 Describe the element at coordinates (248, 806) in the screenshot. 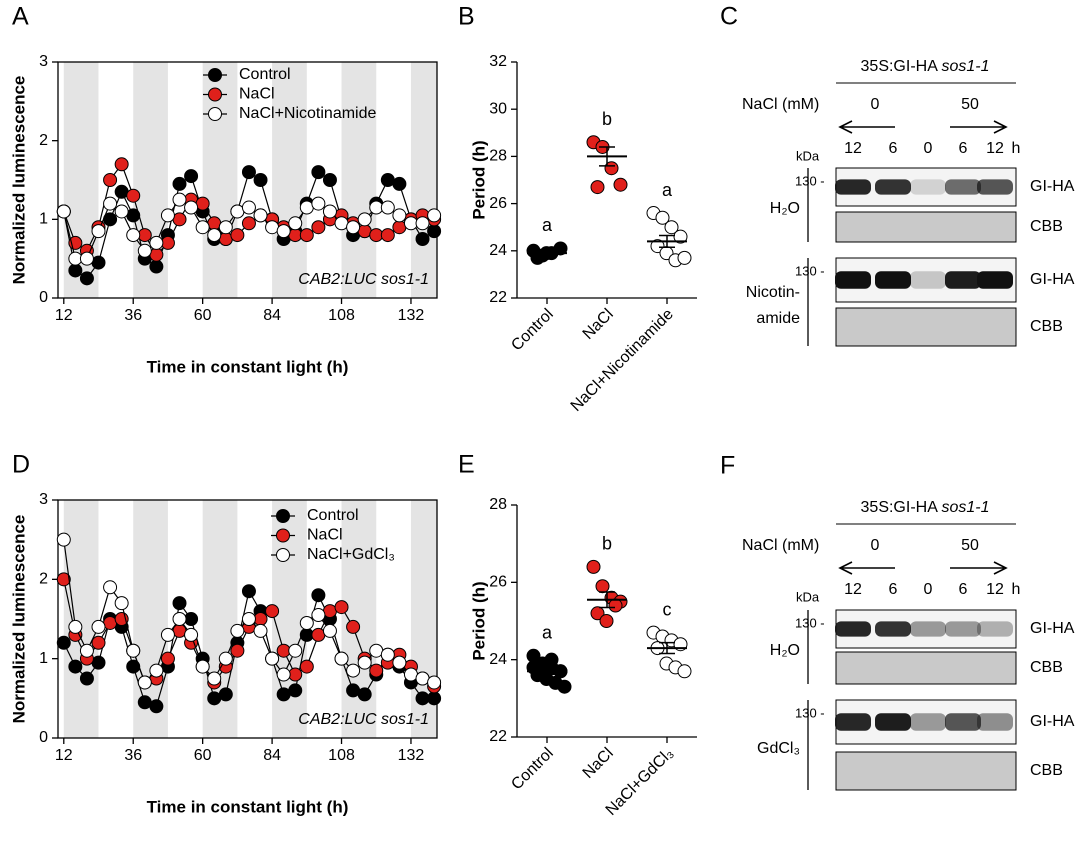

I see `x-axis-label: Time in constant light (h)` at that location.